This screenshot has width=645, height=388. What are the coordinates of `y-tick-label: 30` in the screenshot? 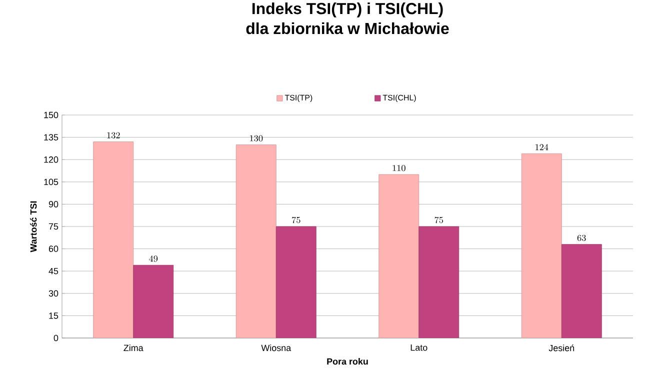 It's located at (53, 293).